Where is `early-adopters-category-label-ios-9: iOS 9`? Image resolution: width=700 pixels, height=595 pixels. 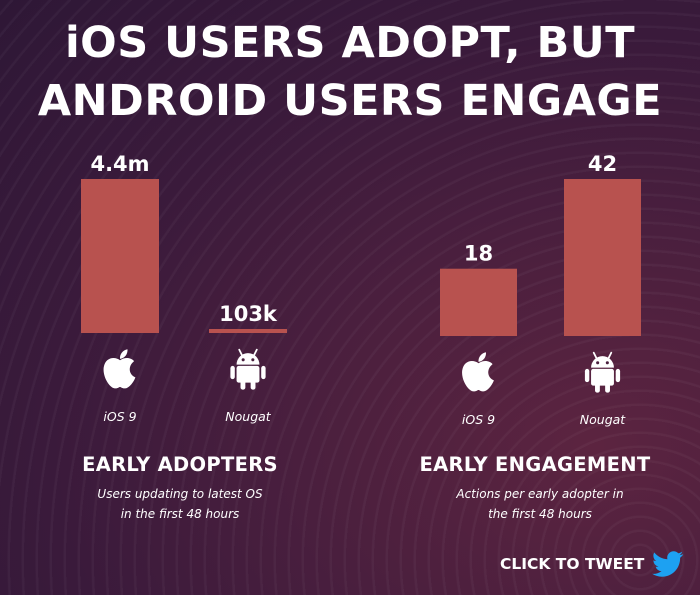 early-adopters-category-label-ios-9: iOS 9 is located at coordinates (119, 416).